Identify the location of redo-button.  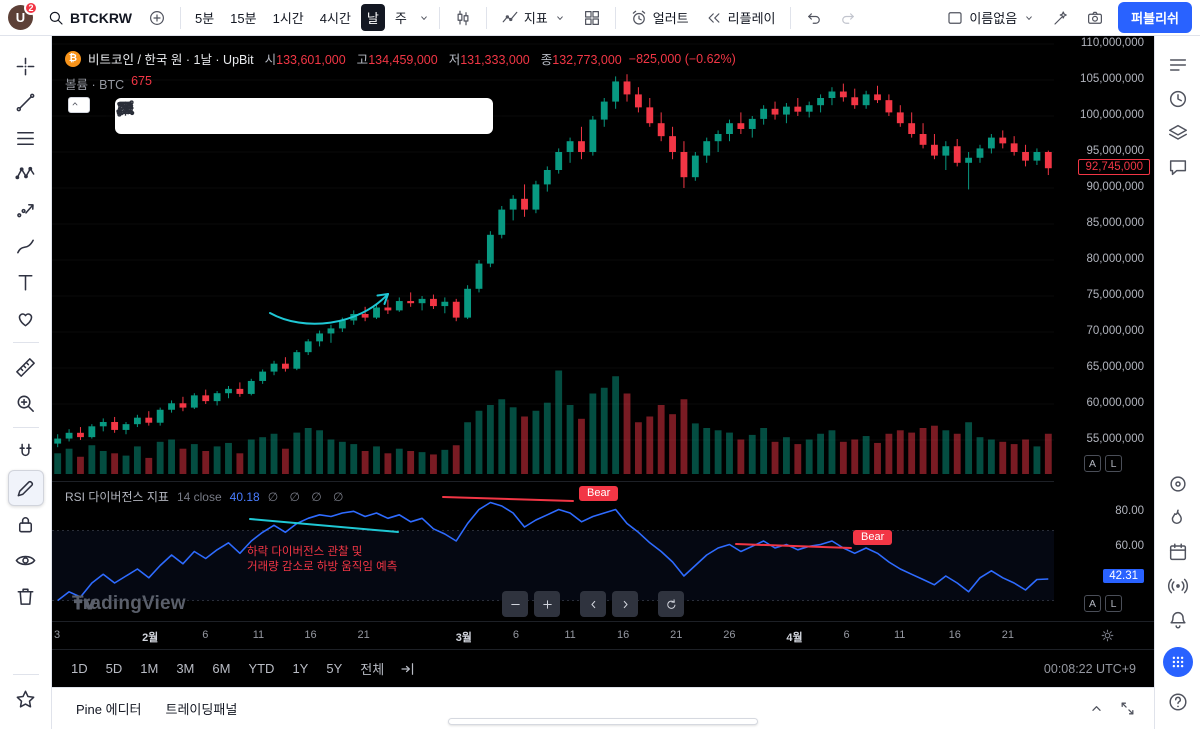
(848, 18).